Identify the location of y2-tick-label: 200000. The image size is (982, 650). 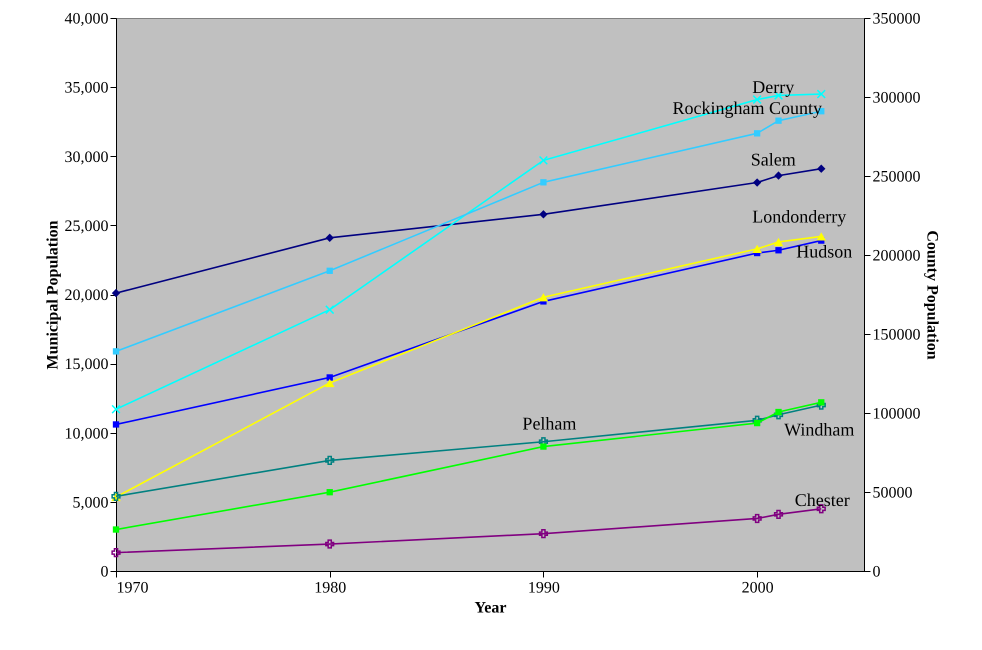
(896, 256).